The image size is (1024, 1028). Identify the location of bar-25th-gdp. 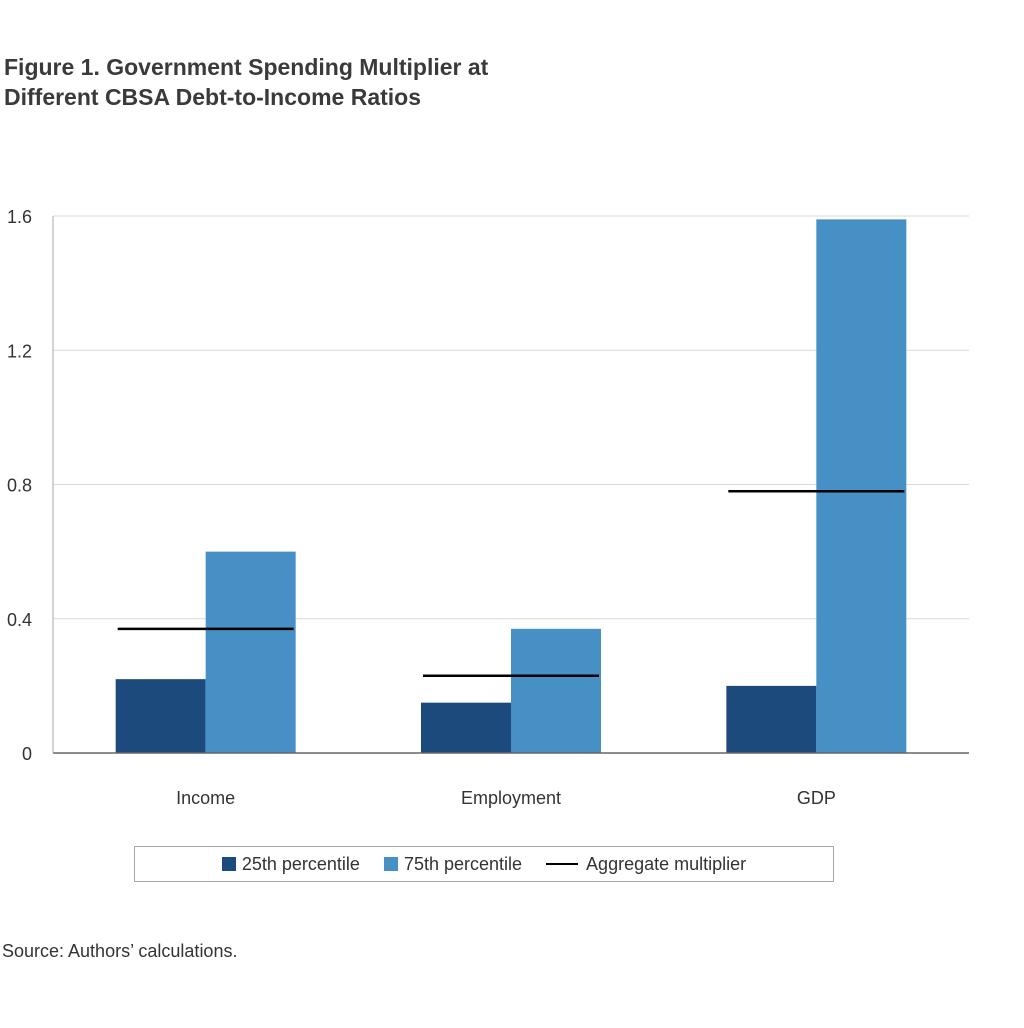
(771, 719).